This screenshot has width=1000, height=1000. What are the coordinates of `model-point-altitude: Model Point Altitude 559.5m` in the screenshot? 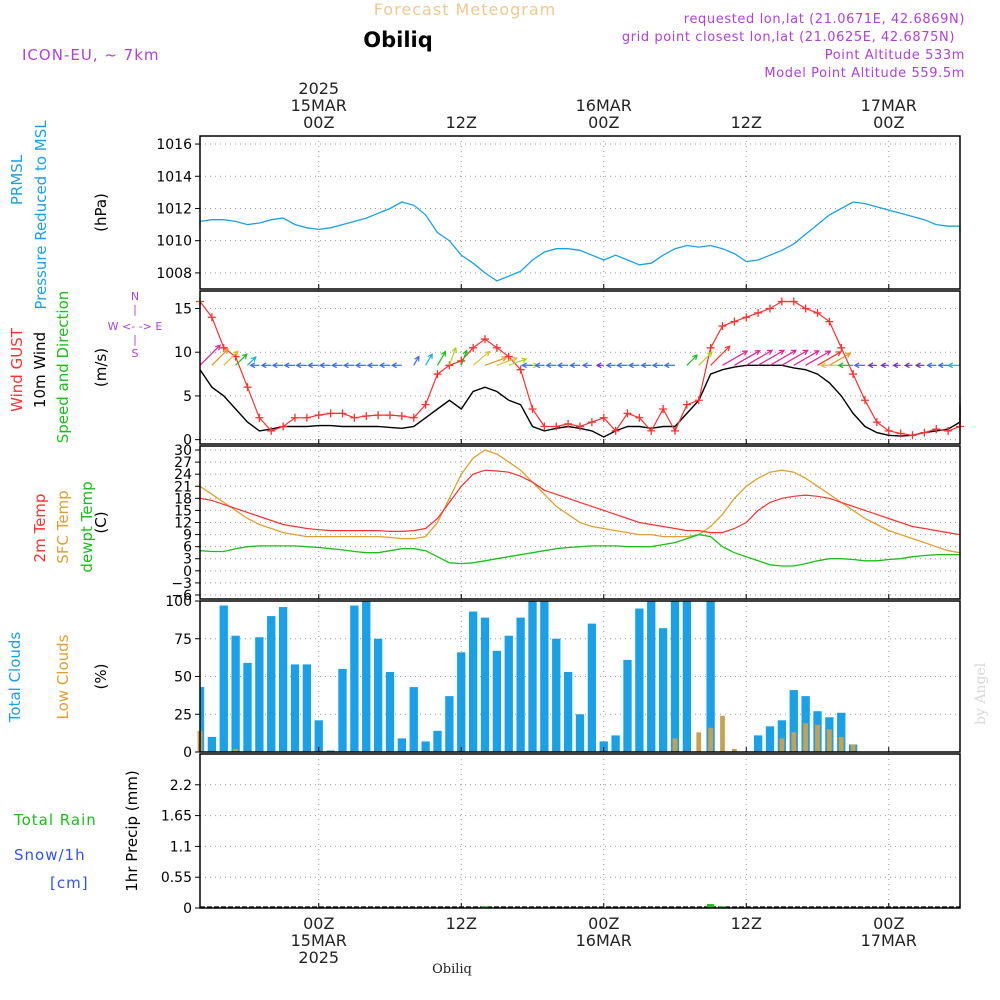 It's located at (864, 73).